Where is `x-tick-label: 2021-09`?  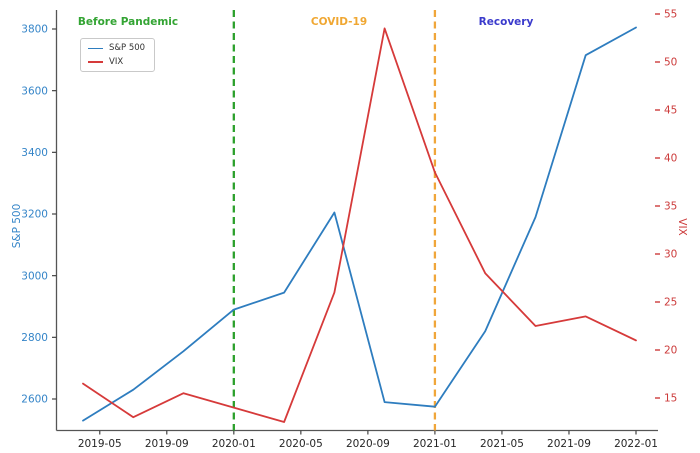 x-tick-label: 2021-09 is located at coordinates (569, 444).